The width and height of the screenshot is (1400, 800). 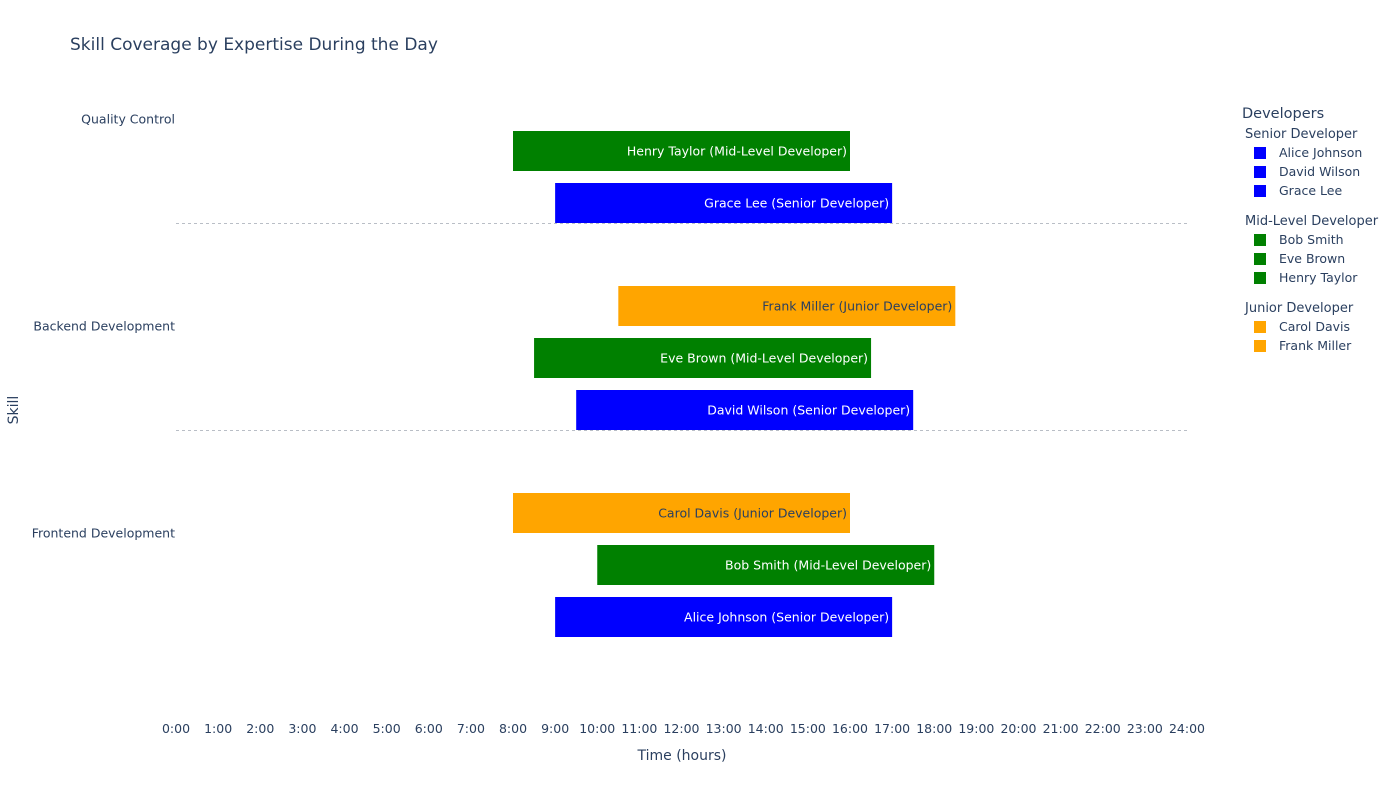 I want to click on bar-grace-lee, so click(x=724, y=203).